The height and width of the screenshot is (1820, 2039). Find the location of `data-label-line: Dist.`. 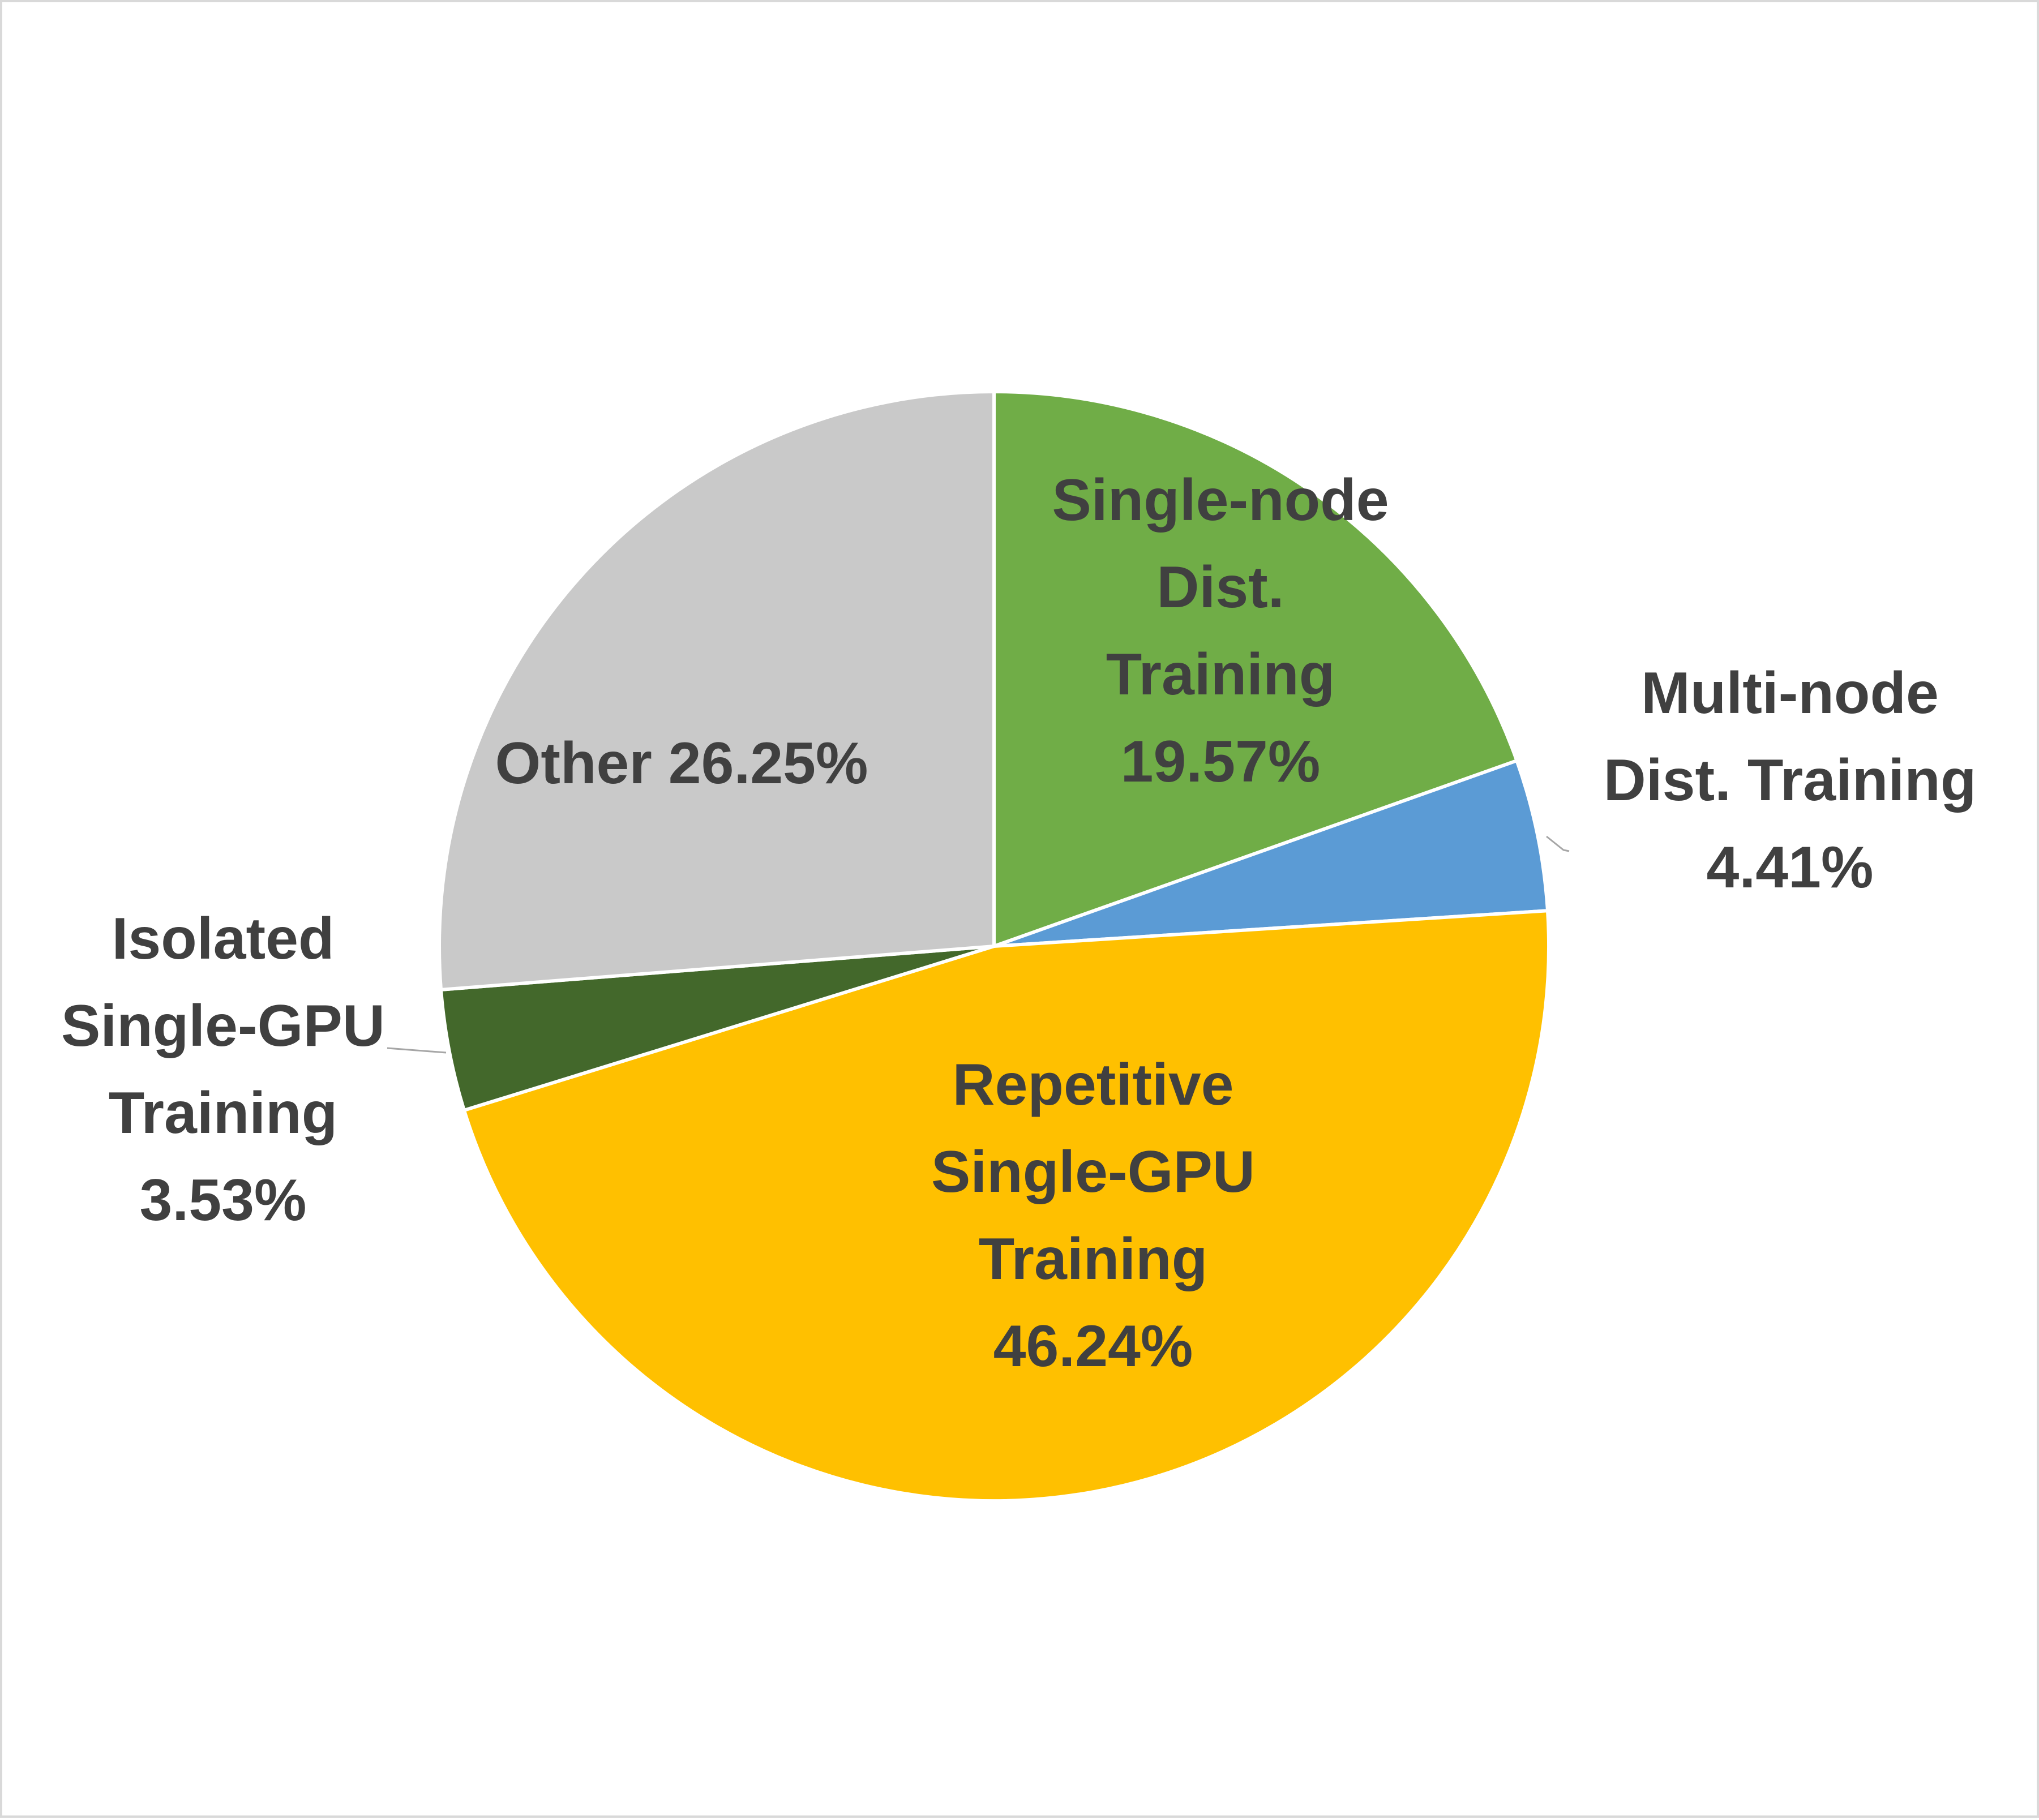

data-label-line: Dist. is located at coordinates (1220, 587).